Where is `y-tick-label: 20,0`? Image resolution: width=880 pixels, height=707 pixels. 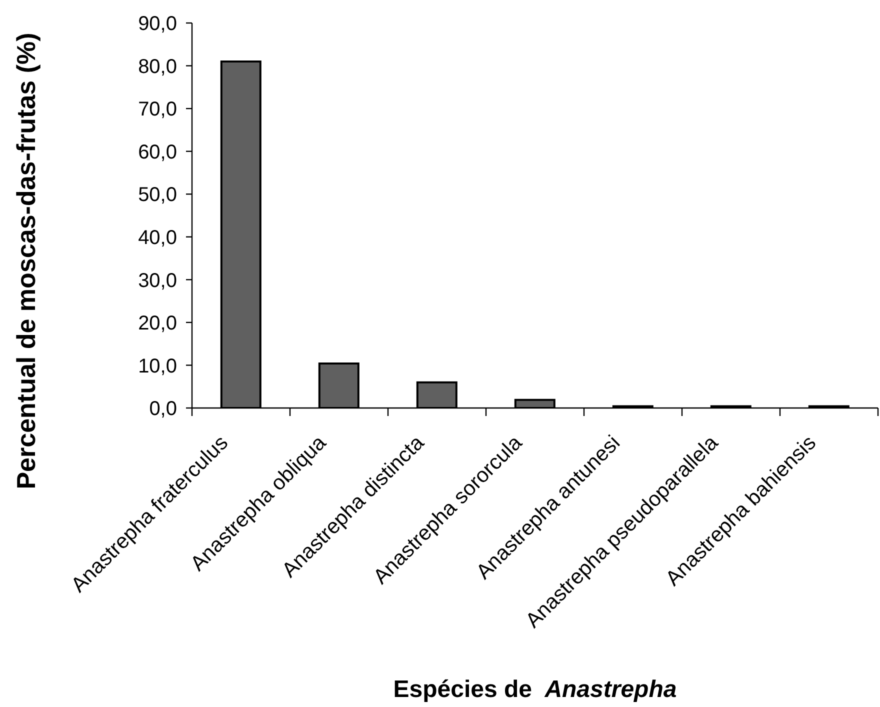 y-tick-label: 20,0 is located at coordinates (157, 323).